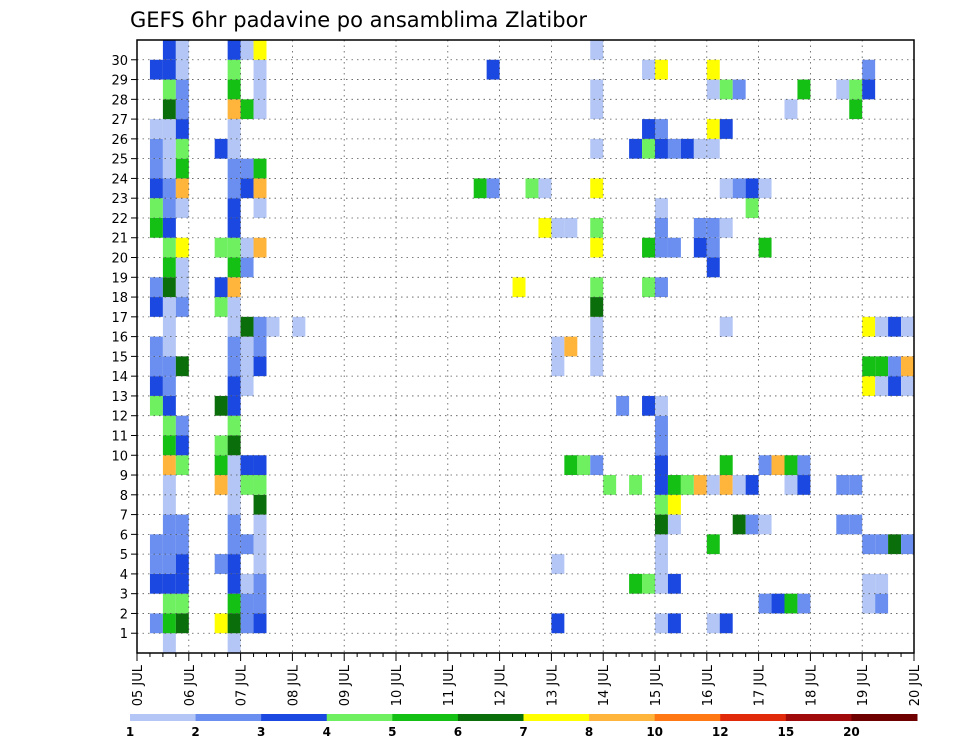 The height and width of the screenshot is (742, 960). What do you see at coordinates (119, 100) in the screenshot?
I see `y-tick-label: 28` at bounding box center [119, 100].